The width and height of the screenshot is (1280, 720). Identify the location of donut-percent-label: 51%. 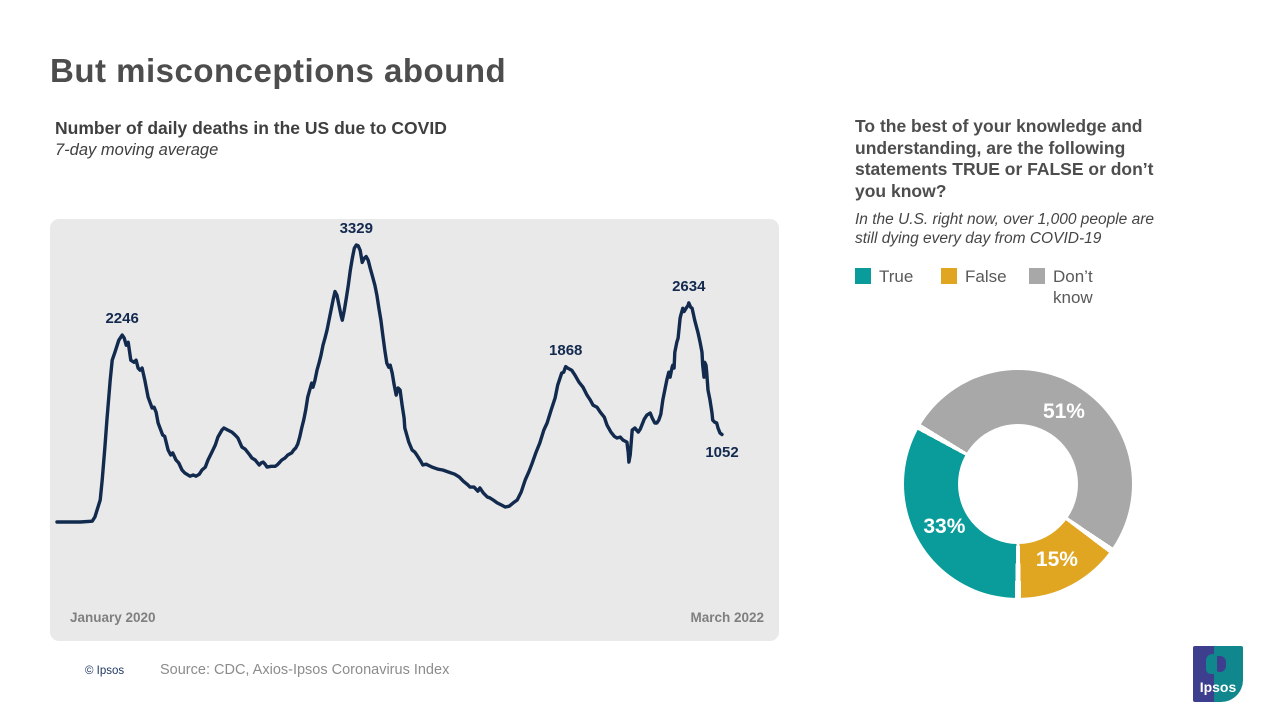
(1063, 412).